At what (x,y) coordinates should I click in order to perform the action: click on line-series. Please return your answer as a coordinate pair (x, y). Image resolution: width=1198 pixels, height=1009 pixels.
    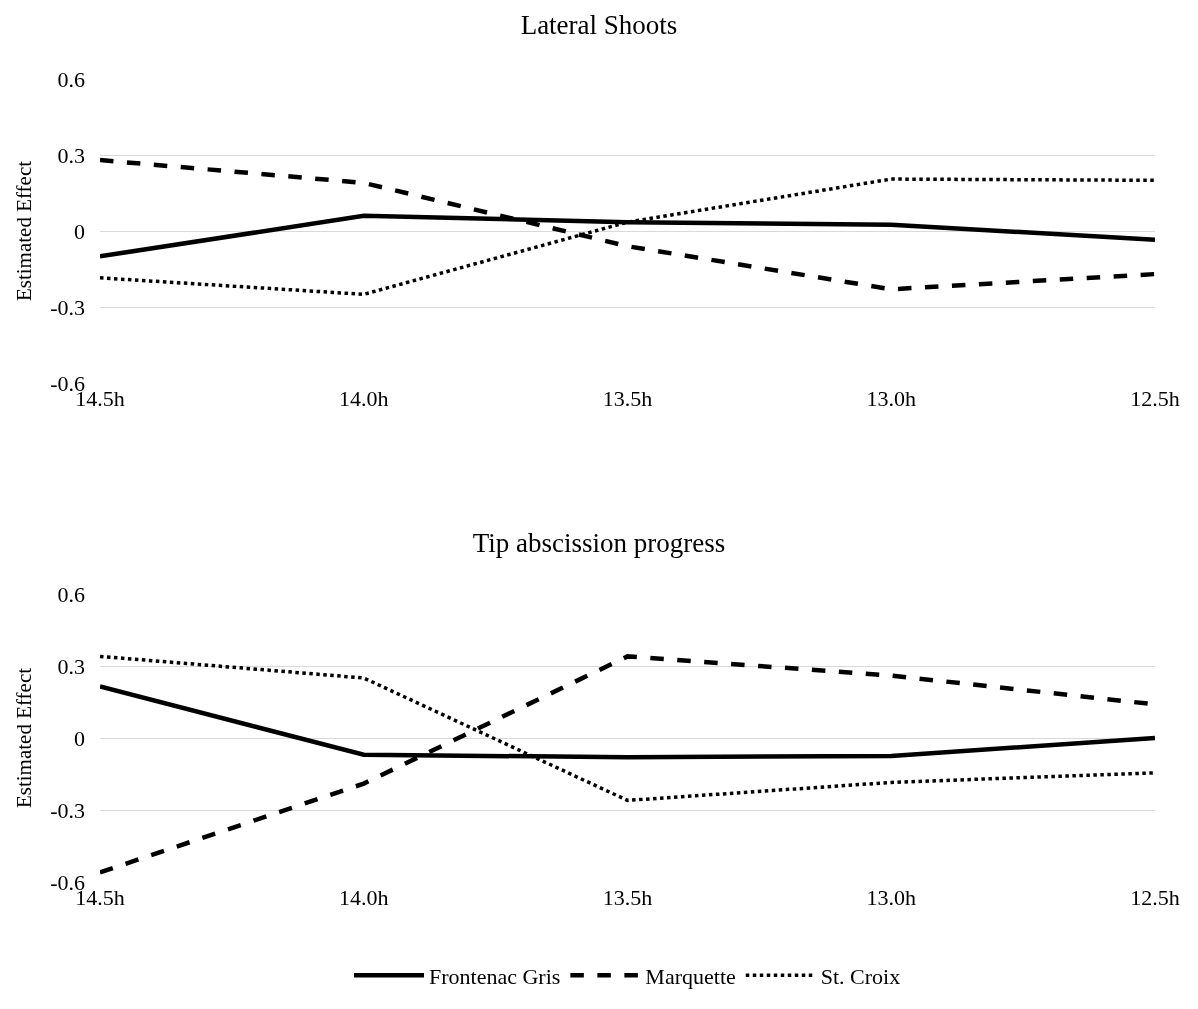
    Looking at the image, I should click on (627, 224).